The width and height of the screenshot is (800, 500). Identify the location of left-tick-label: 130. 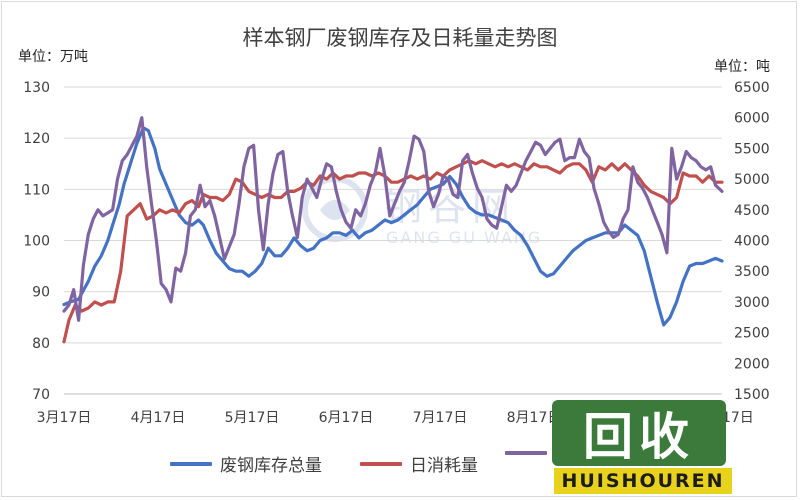
(36, 88).